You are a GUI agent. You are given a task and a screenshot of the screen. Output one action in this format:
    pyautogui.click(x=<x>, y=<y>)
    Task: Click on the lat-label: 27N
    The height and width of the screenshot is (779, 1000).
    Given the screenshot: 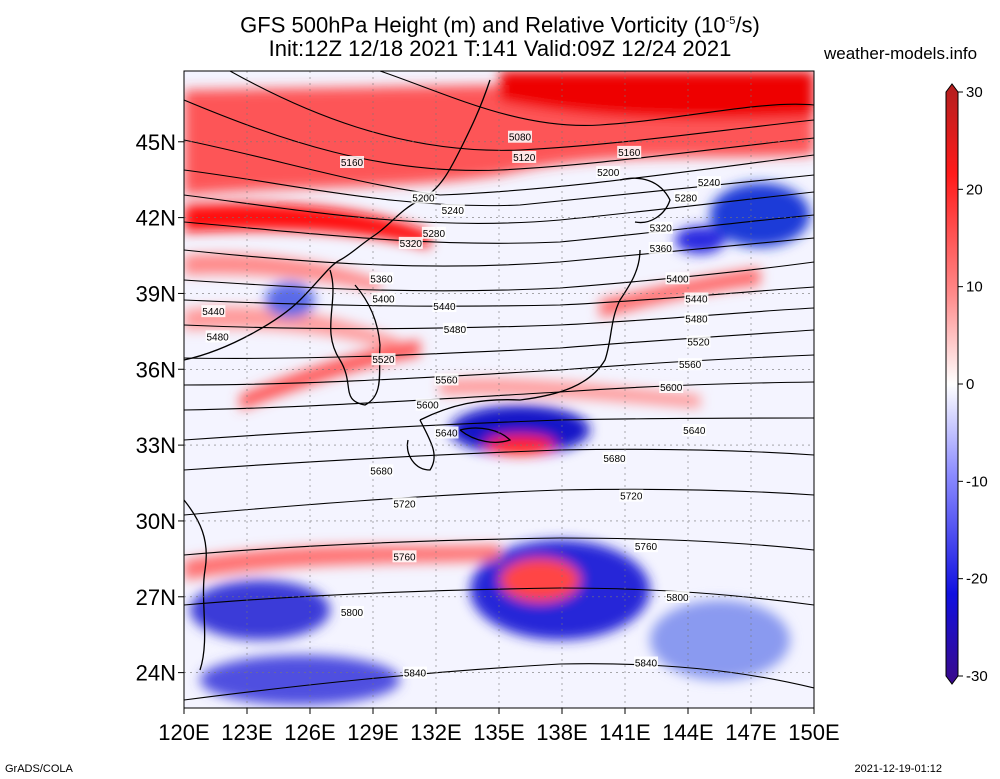 What is the action you would take?
    pyautogui.click(x=156, y=597)
    